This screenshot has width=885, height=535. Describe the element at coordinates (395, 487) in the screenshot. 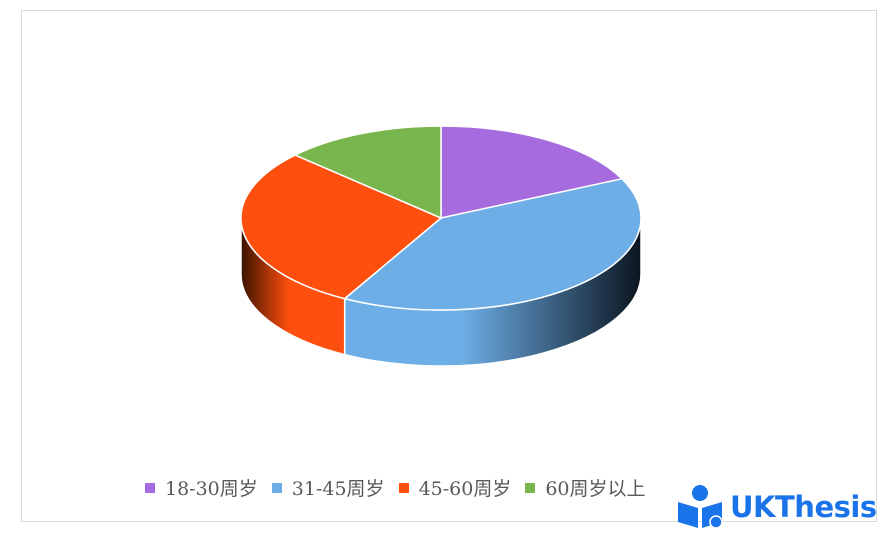

I see `legend: 18-30周岁 31-45周岁 45-60周岁 60周岁以上` at that location.